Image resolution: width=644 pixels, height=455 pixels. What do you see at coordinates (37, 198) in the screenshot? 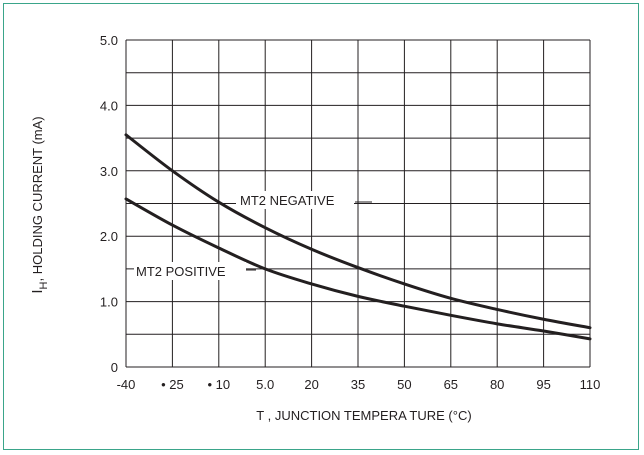
I see `y-axis-title-rest: , HOLDING CURRENT (mA)` at bounding box center [37, 198].